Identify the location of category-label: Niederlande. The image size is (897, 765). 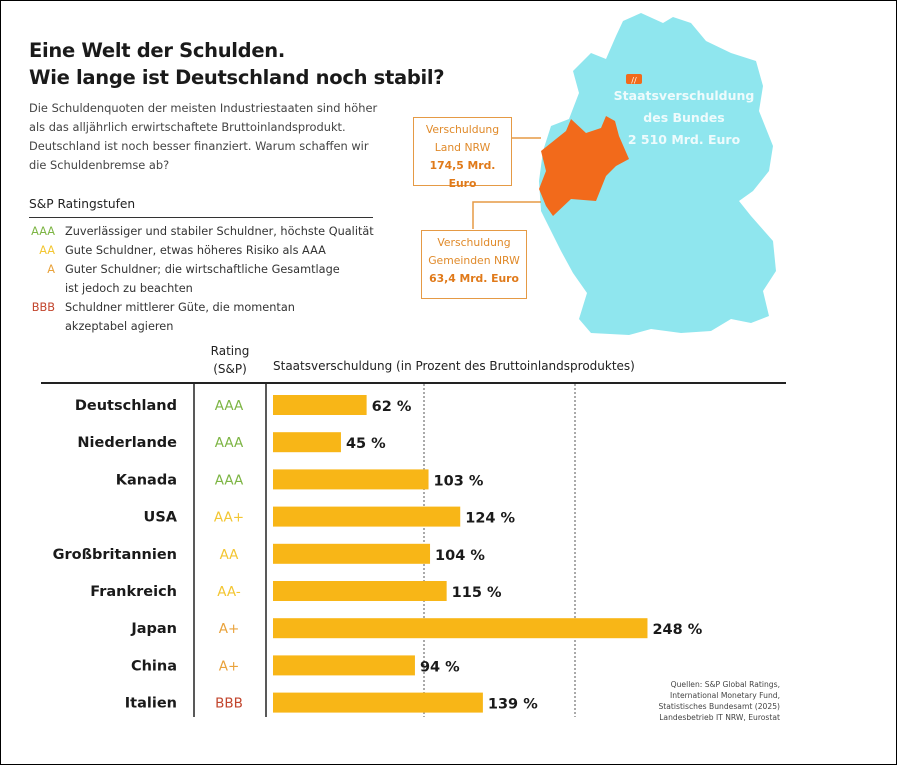
(127, 443).